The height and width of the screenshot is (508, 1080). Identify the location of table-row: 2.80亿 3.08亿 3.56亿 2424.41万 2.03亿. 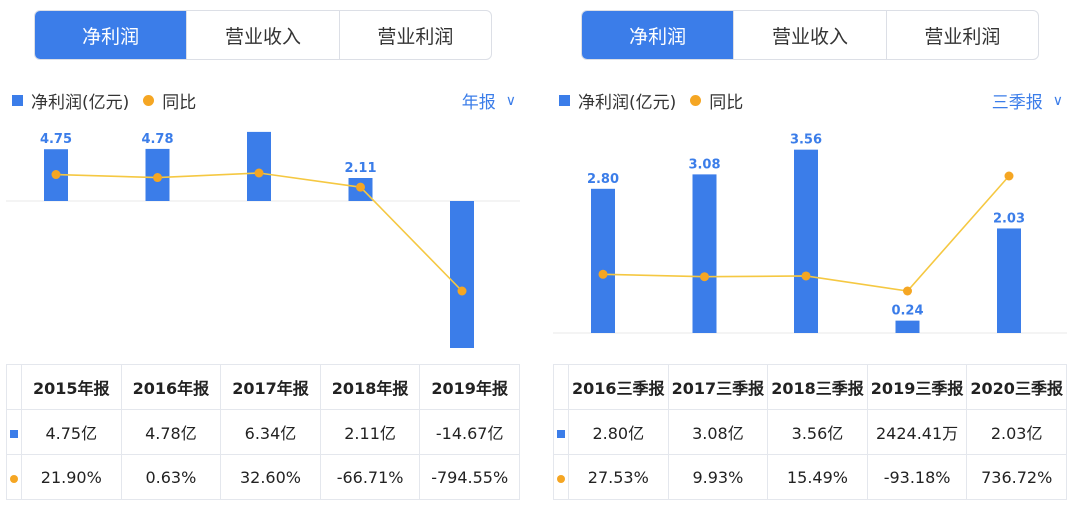
(810, 432).